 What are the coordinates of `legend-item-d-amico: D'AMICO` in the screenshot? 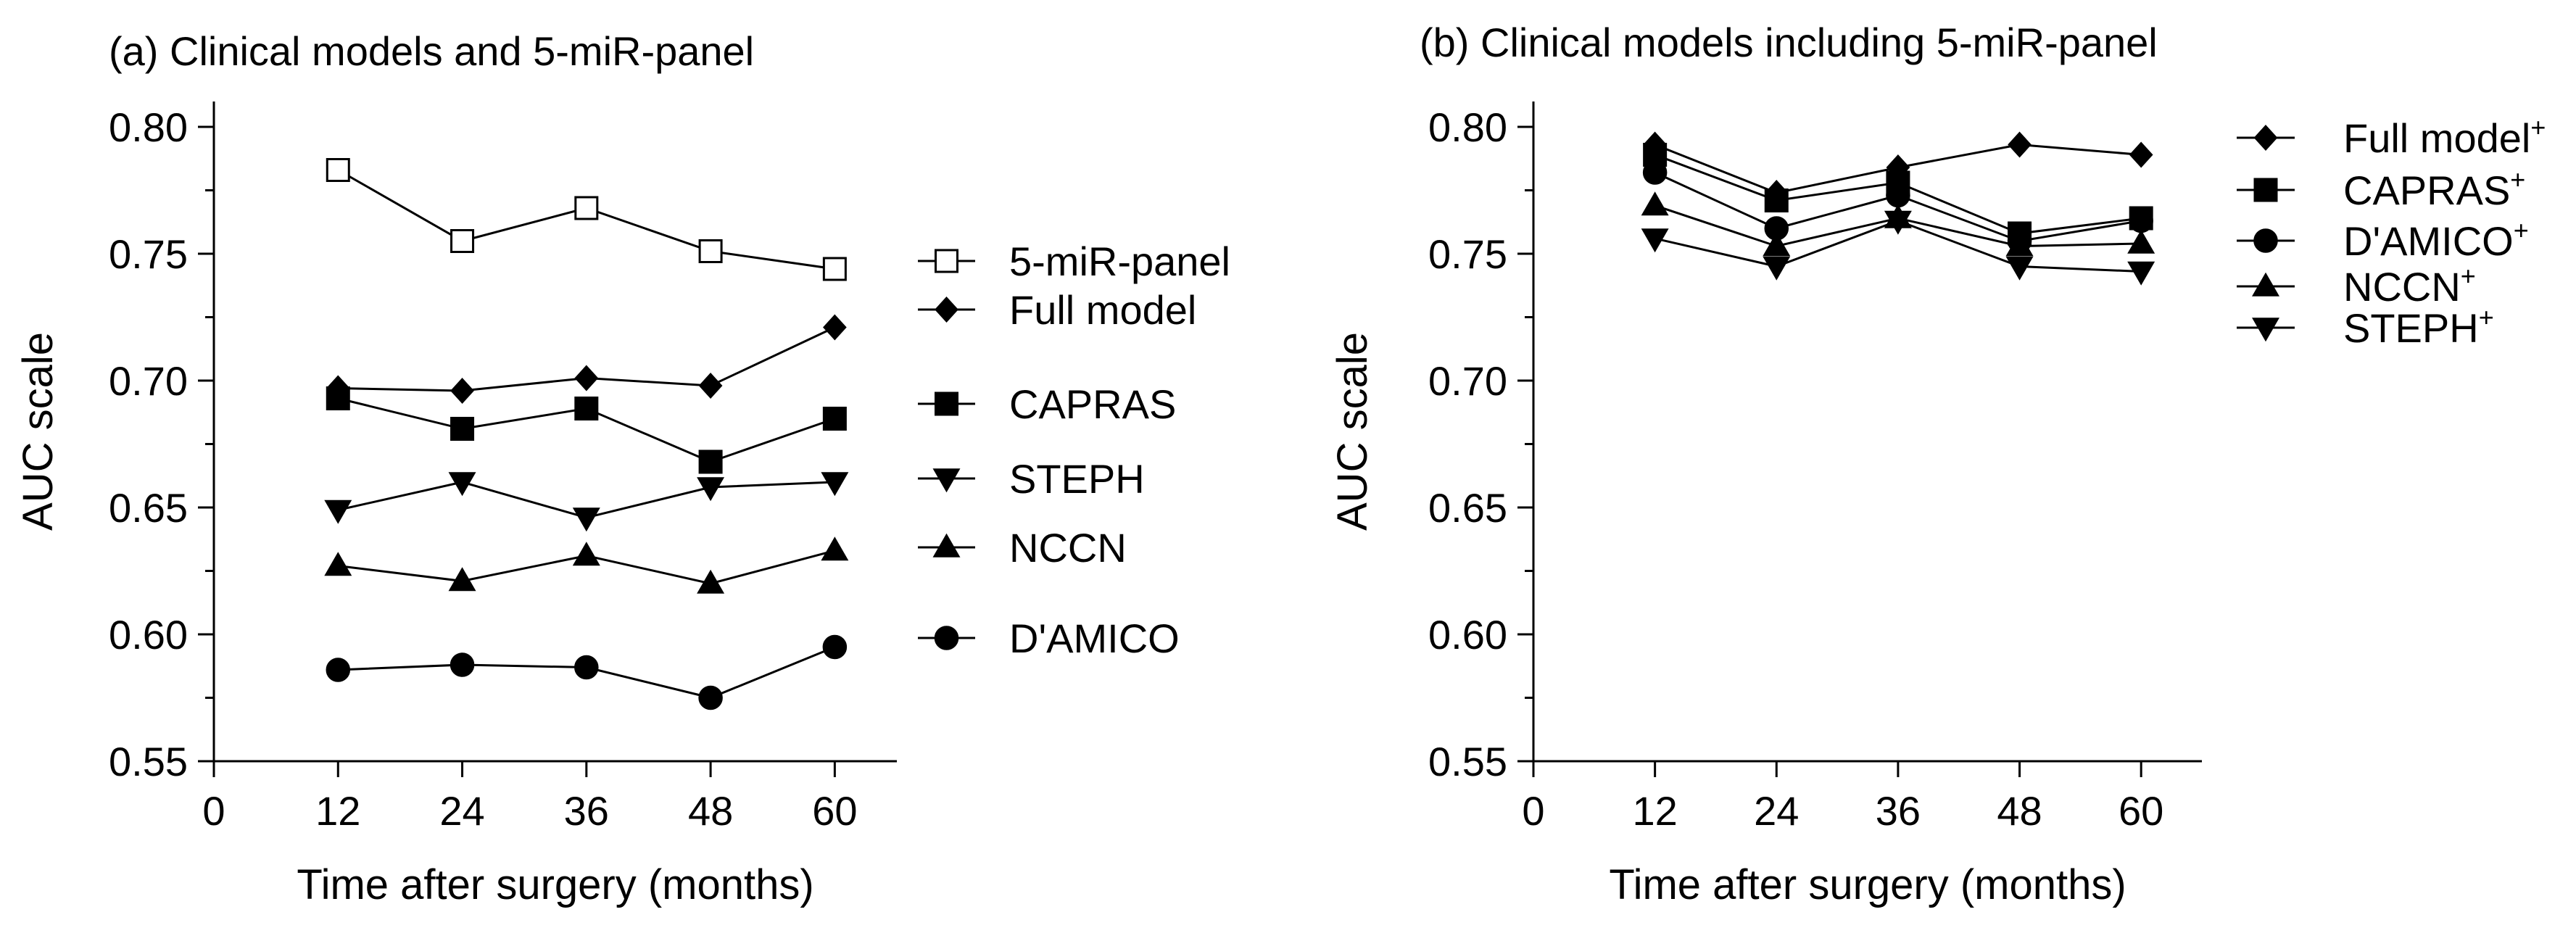 It's located at (1049, 638).